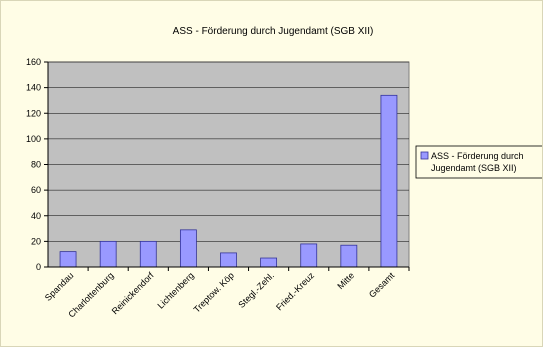 The height and width of the screenshot is (347, 543). What do you see at coordinates (33, 139) in the screenshot?
I see `y-tick-label: 100` at bounding box center [33, 139].